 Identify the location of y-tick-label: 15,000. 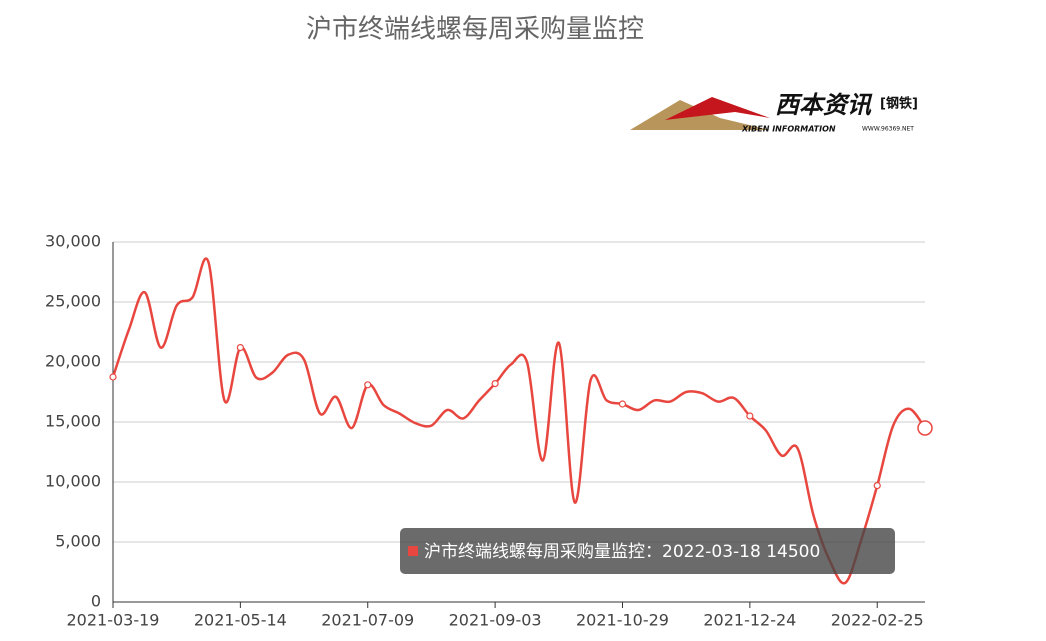
(73, 421).